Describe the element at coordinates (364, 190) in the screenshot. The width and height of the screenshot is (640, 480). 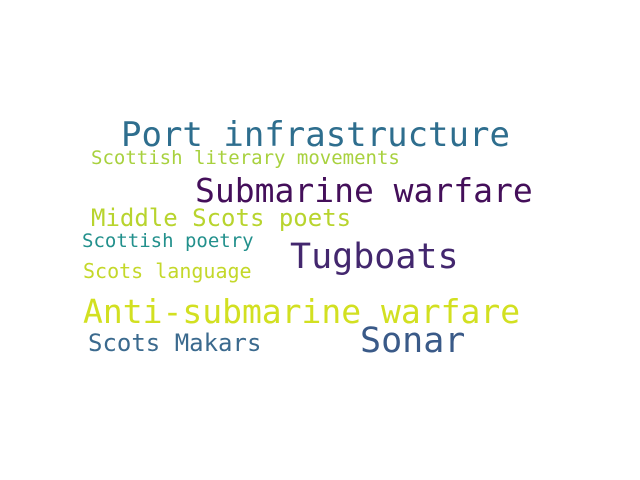
I see `word-submarine-warfare: Submarine warfare` at that location.